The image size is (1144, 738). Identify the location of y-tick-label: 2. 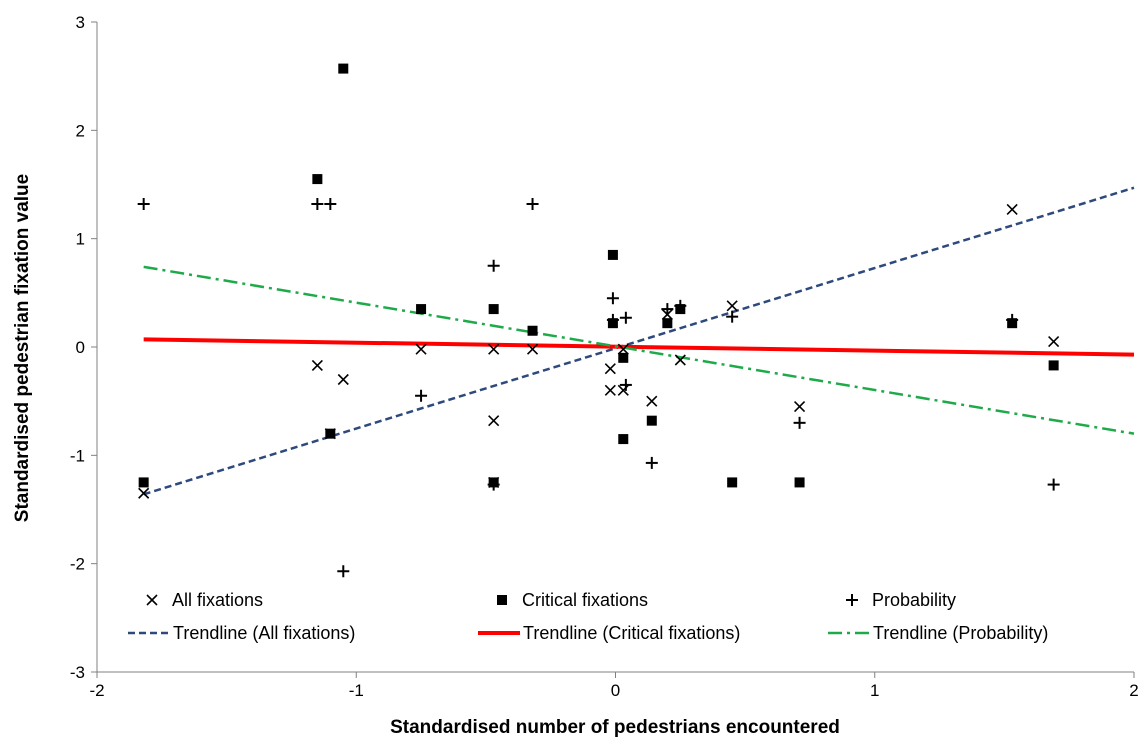
(80, 130).